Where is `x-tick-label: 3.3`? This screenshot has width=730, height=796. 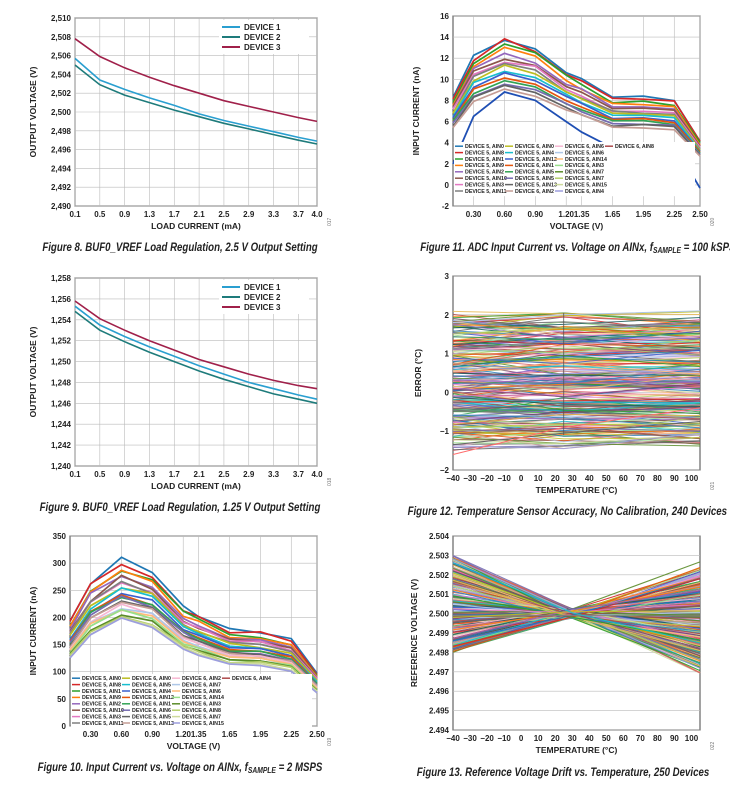
x-tick-label: 3.3 is located at coordinates (274, 214).